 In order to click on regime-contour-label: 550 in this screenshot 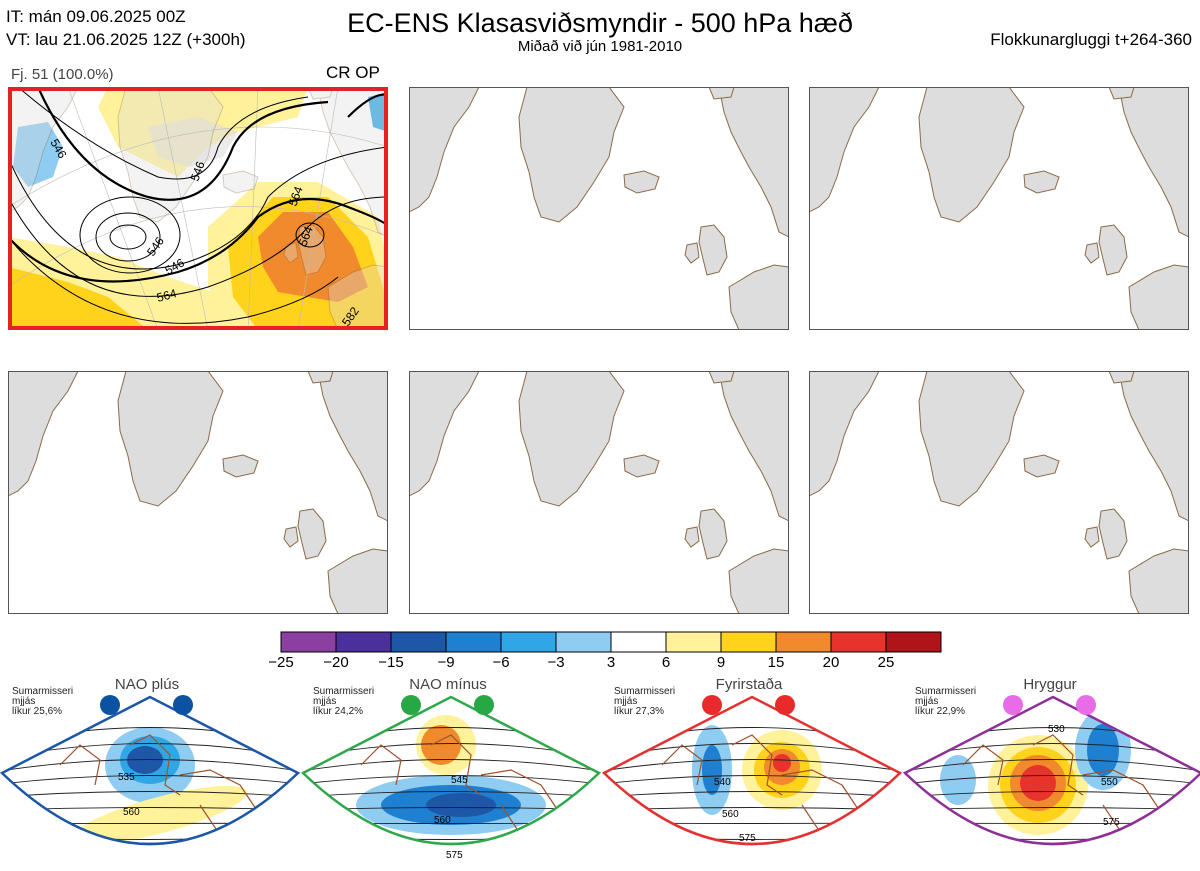, I will do `click(1109, 782)`.